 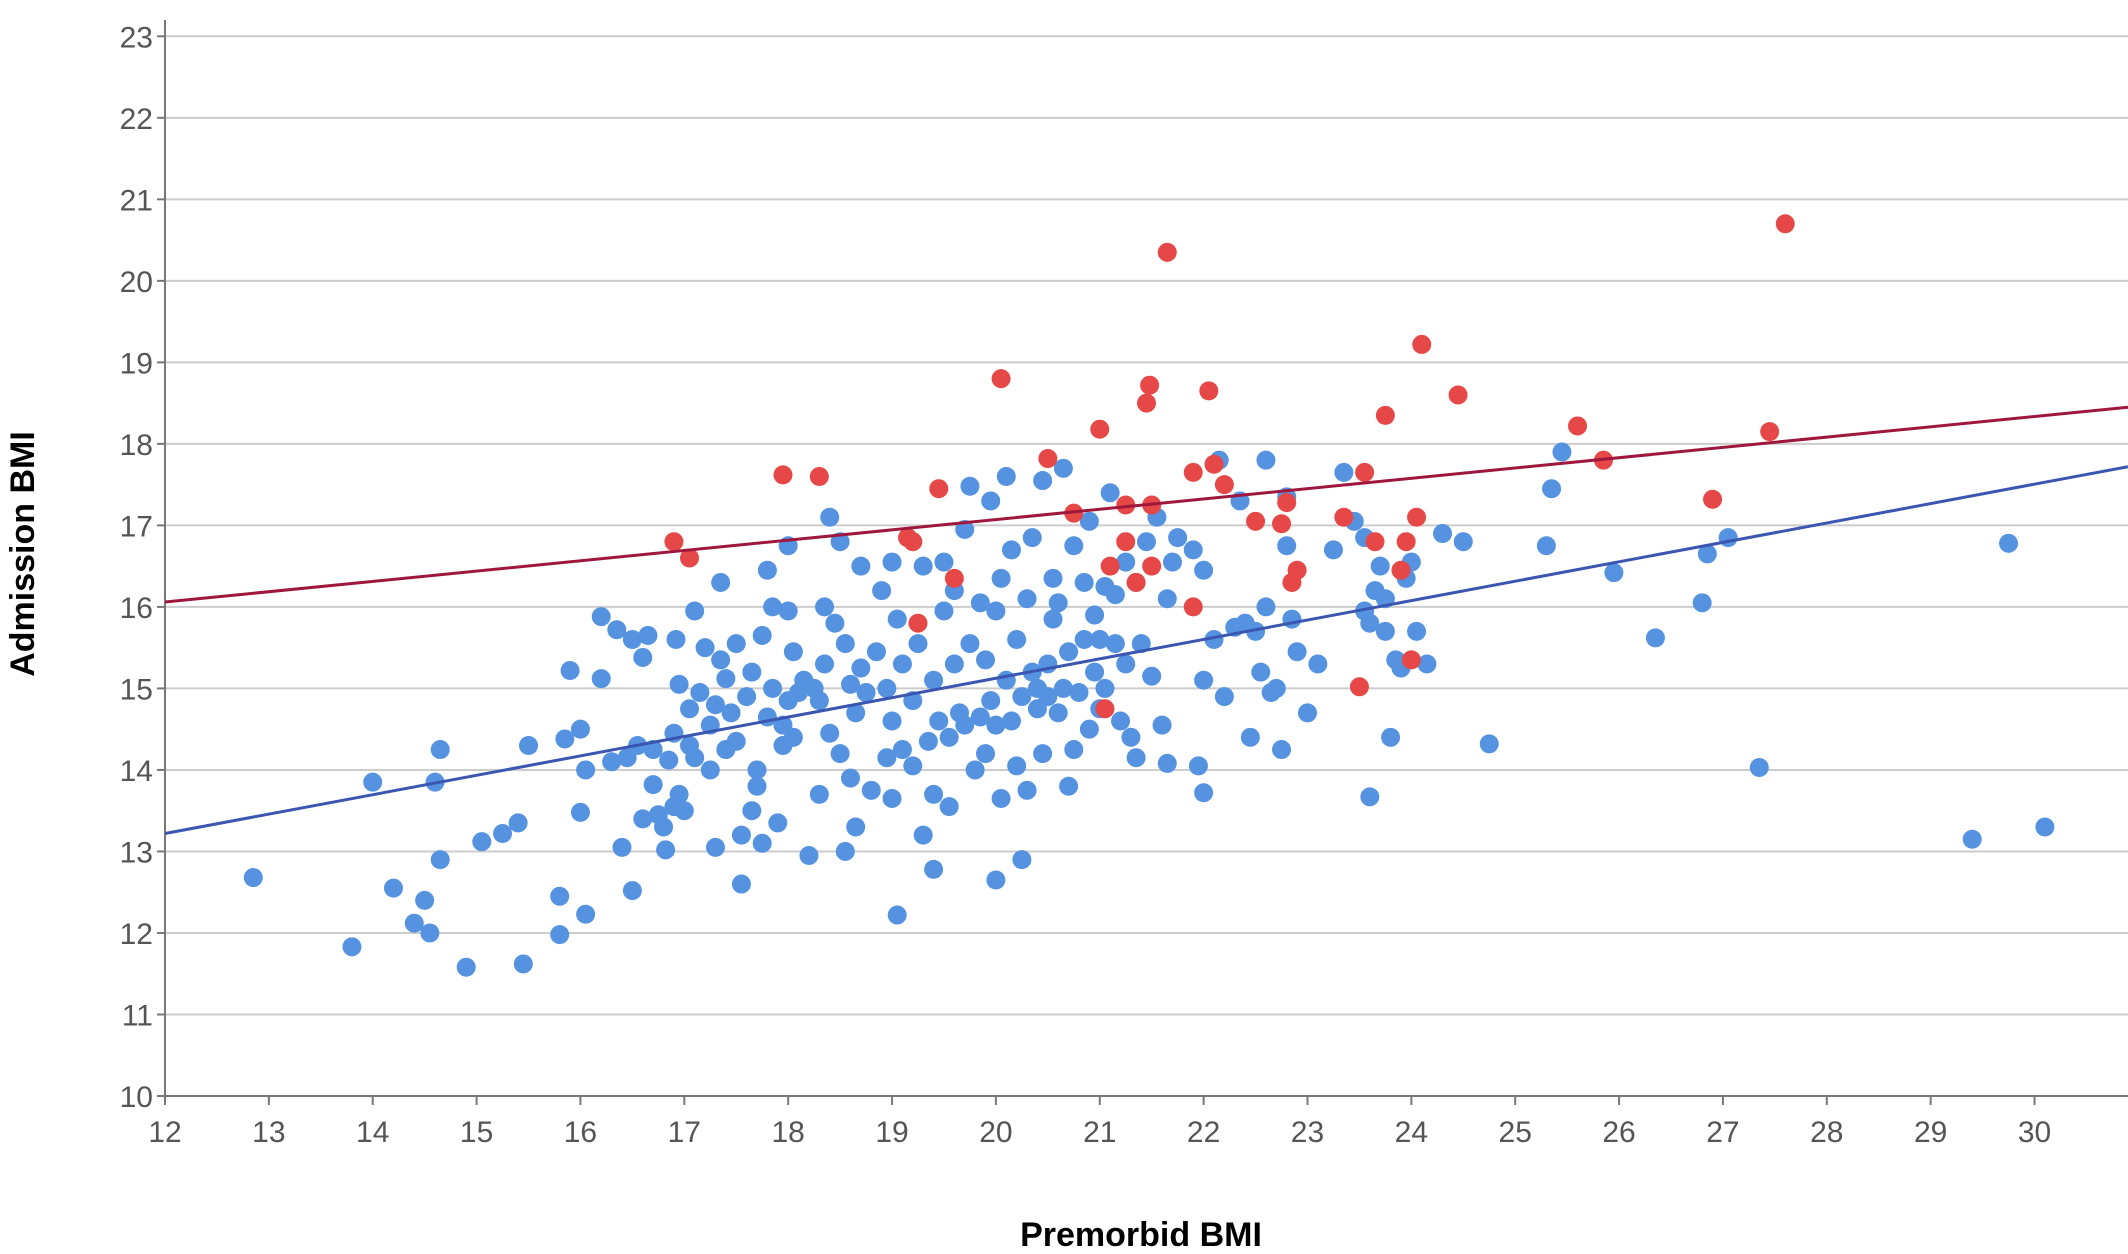 What do you see at coordinates (136, 119) in the screenshot?
I see `y-tick-label: 22` at bounding box center [136, 119].